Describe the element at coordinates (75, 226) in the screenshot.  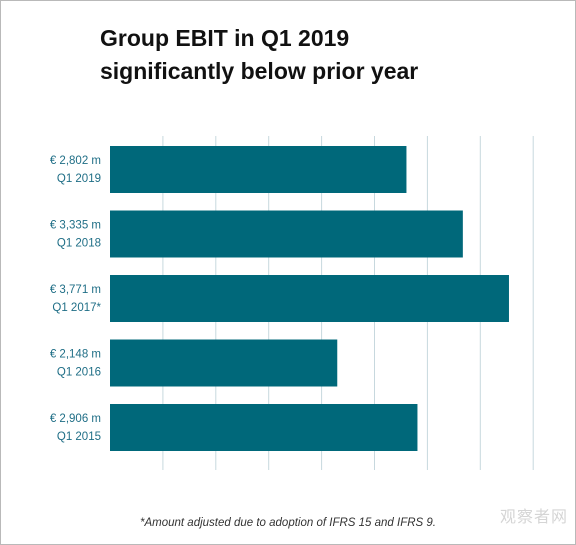
I see `bar-value-label: € 3,335 m` at that location.